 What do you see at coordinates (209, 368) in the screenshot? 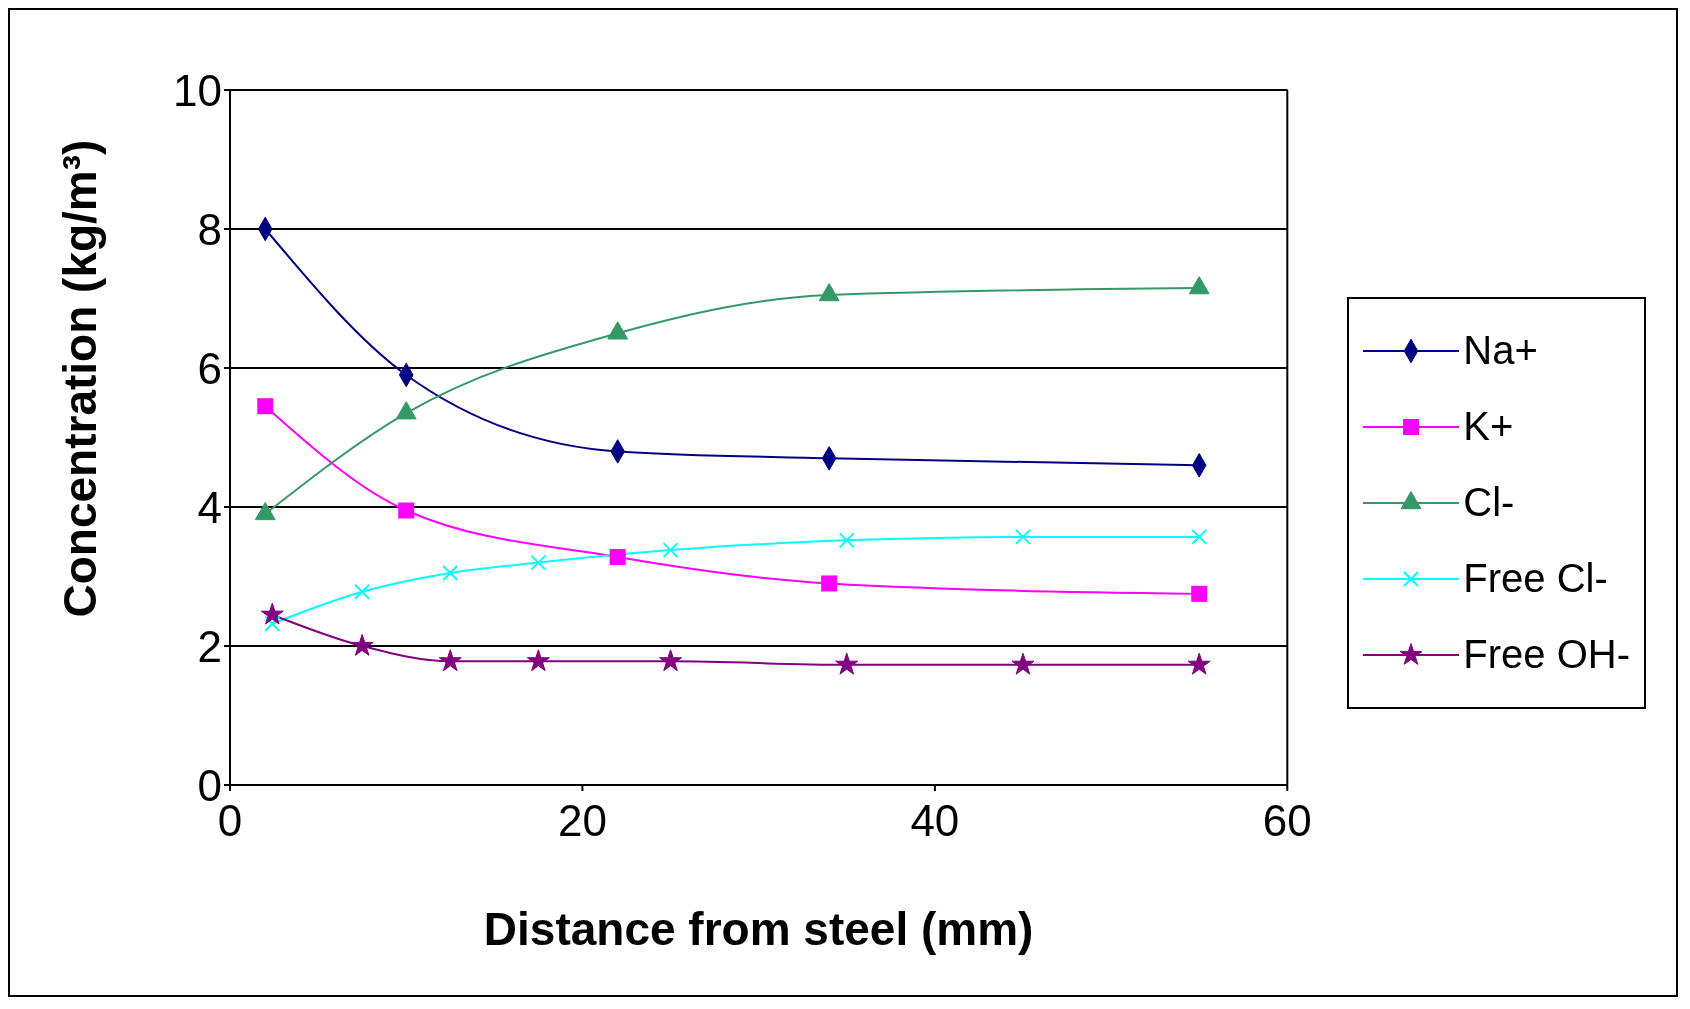
I see `y-tick-label: 6` at bounding box center [209, 368].